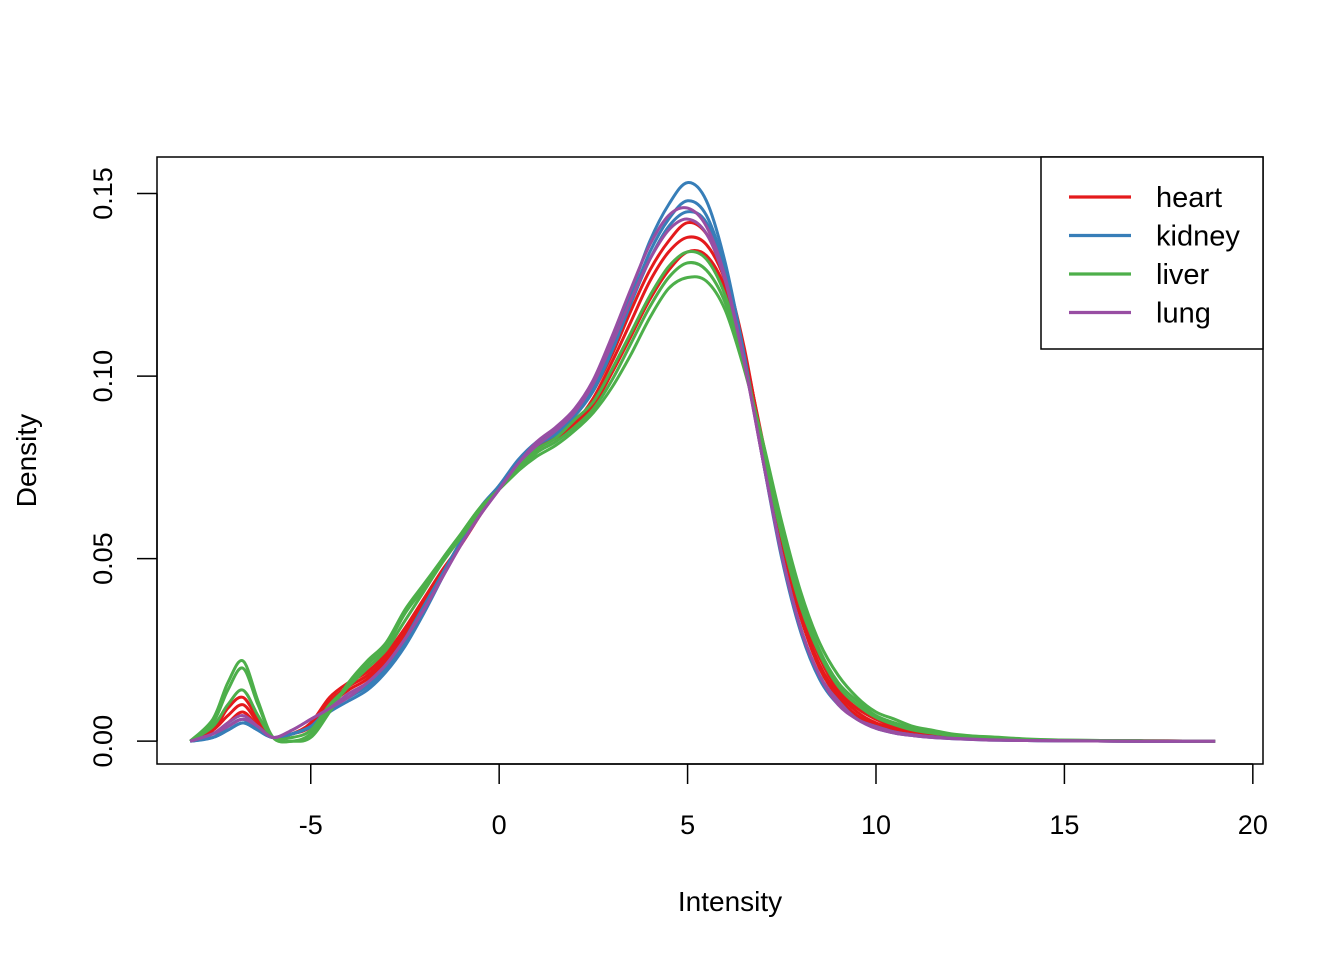  I want to click on x-tick-label: 0, so click(499, 825).